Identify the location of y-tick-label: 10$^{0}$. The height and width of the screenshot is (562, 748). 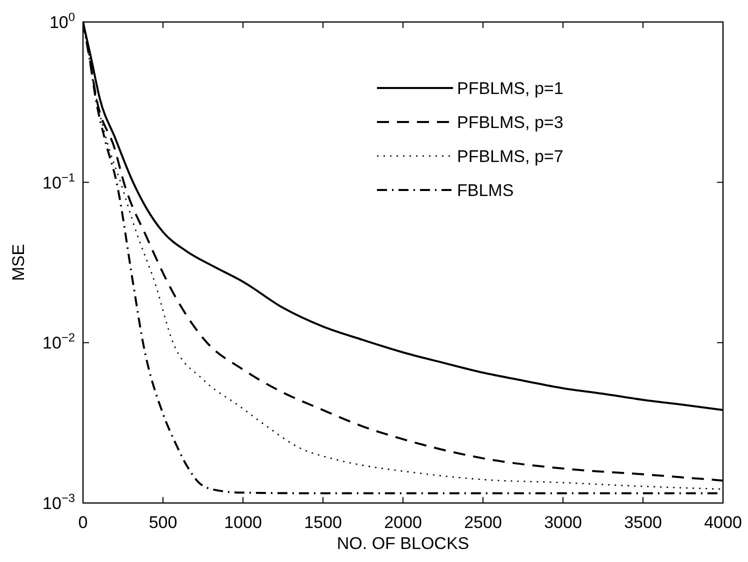
(62, 21).